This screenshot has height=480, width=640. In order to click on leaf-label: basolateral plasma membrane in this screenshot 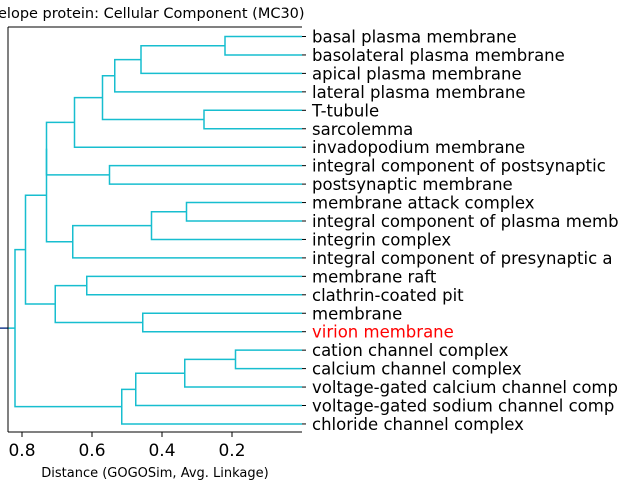, I will do `click(438, 55)`.